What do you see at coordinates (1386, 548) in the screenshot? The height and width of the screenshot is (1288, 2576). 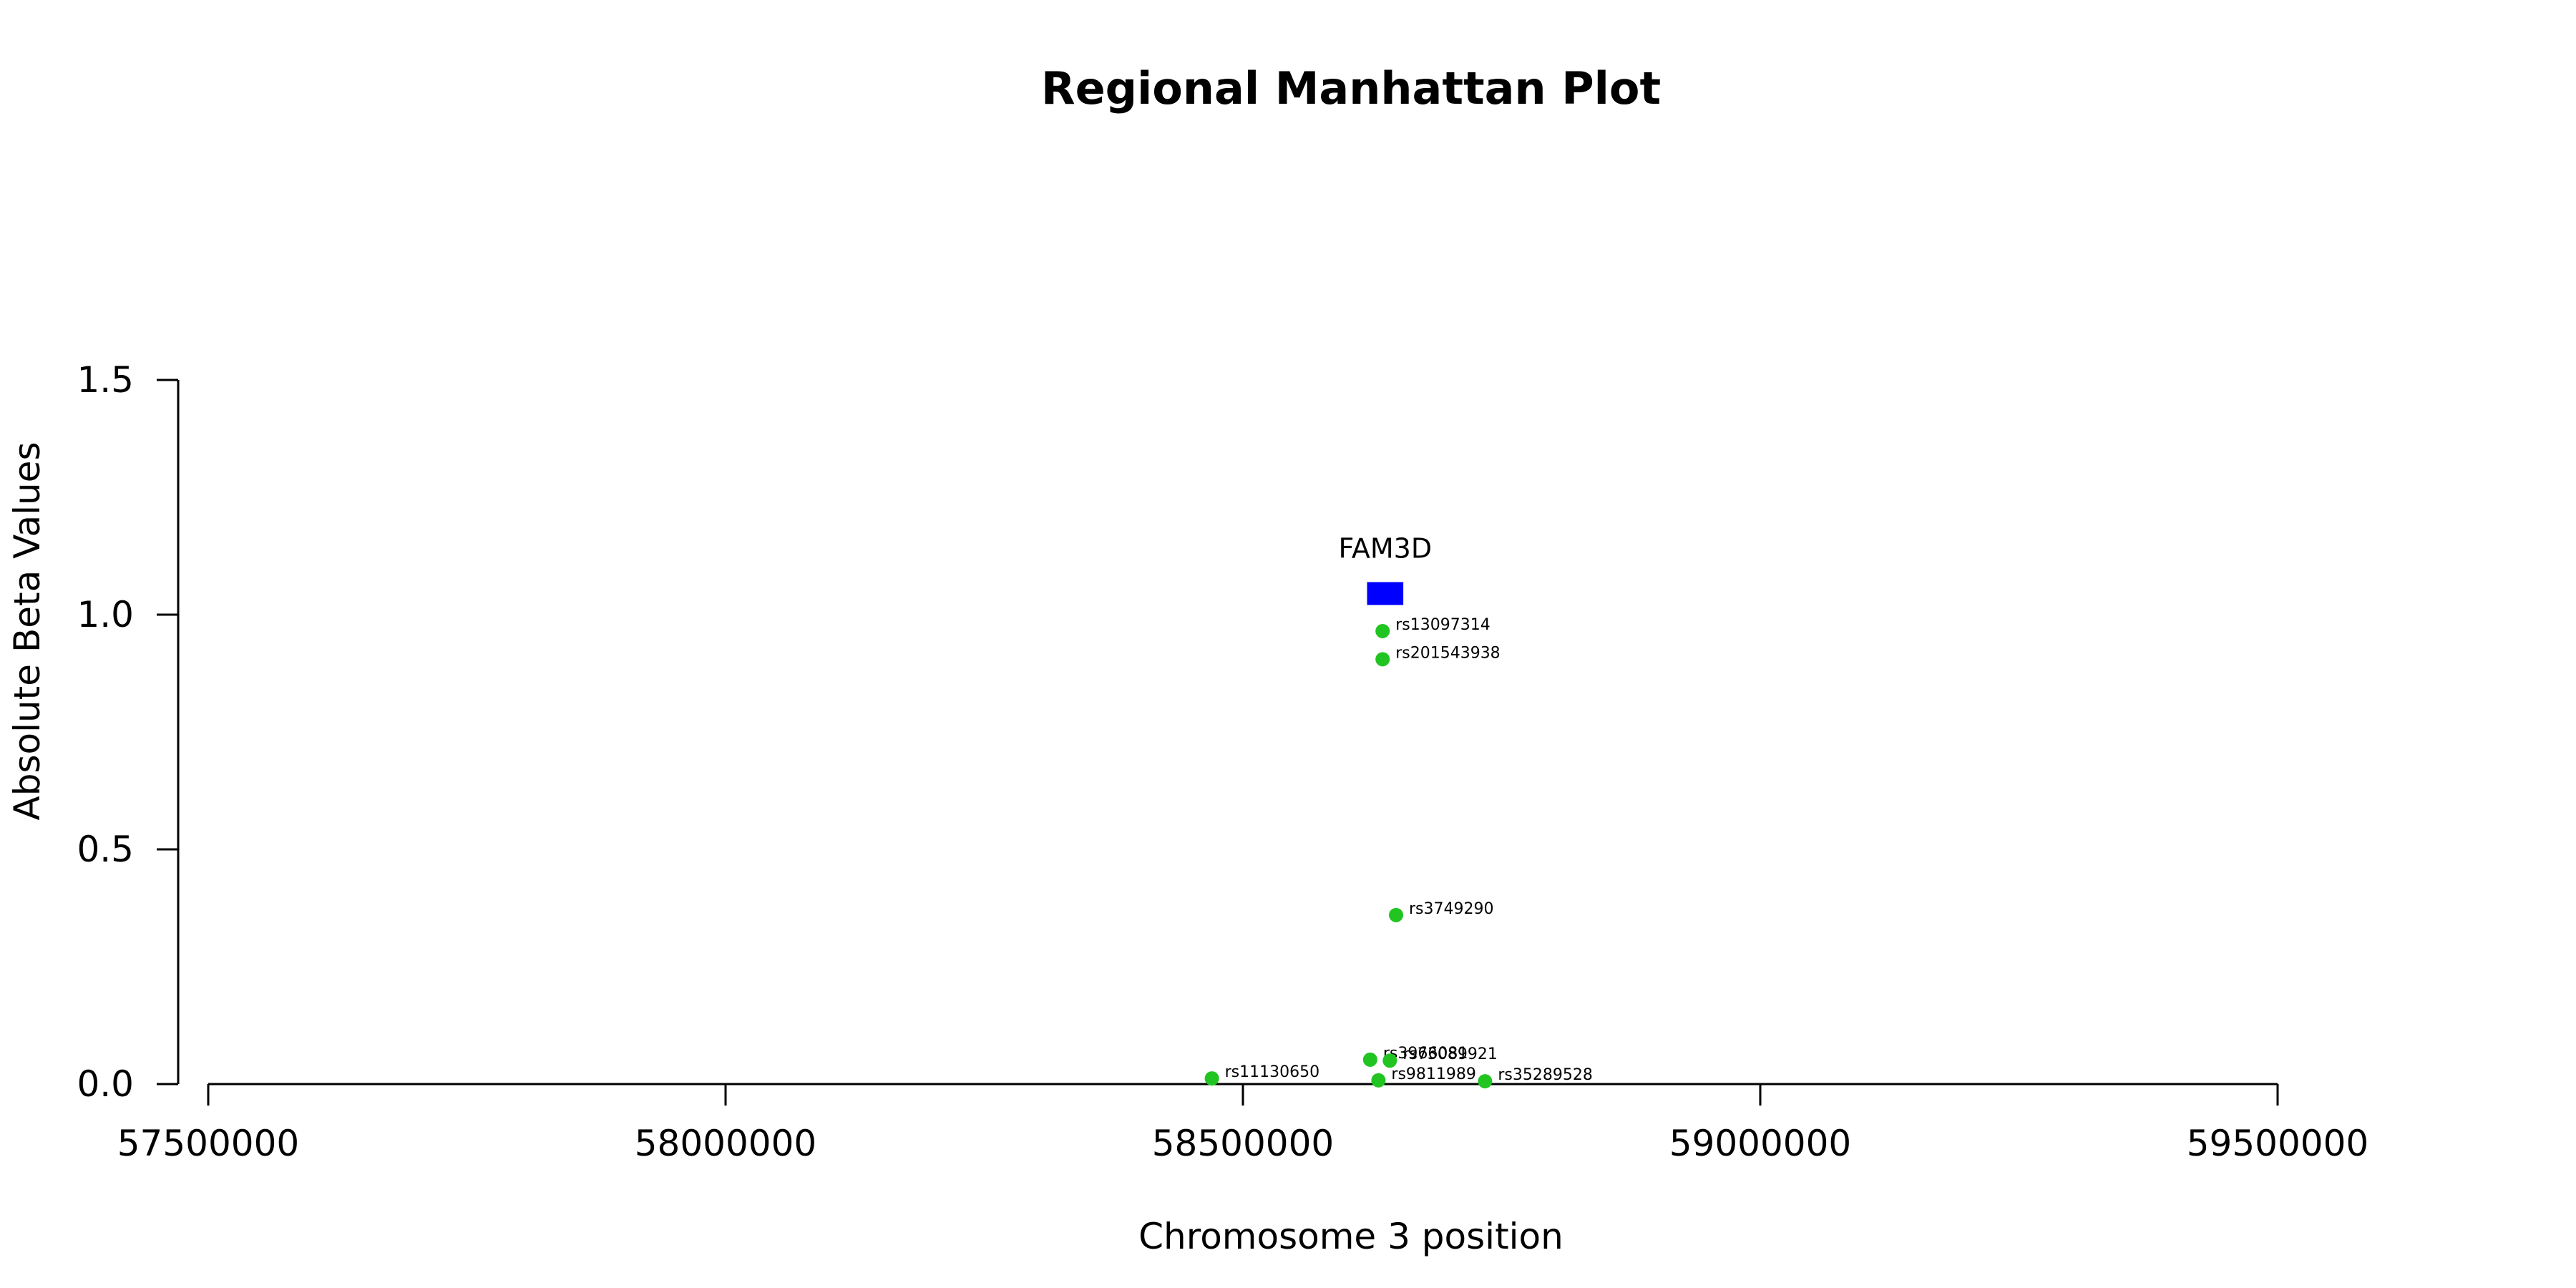 I see `gene-label: FAM3D` at bounding box center [1386, 548].